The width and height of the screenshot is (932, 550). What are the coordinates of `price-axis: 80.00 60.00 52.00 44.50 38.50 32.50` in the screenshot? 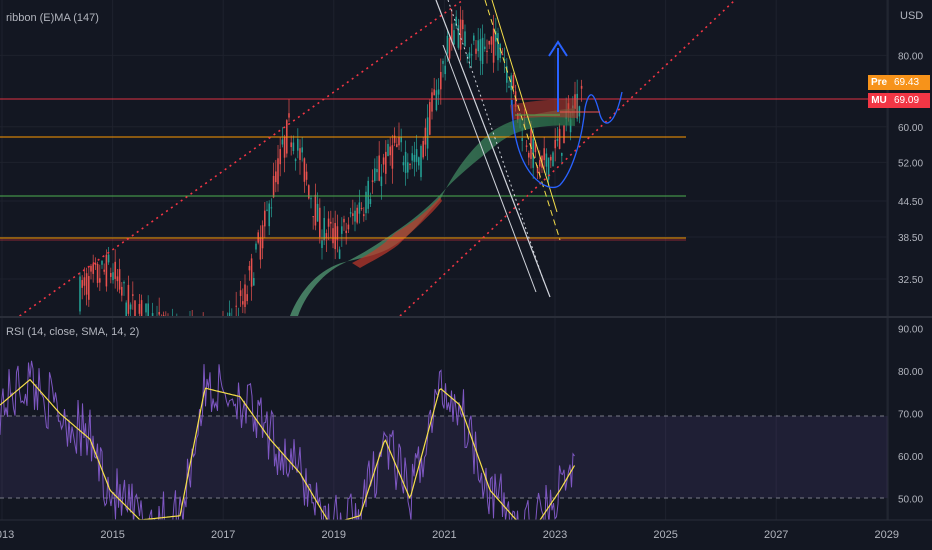 It's located at (910, 168).